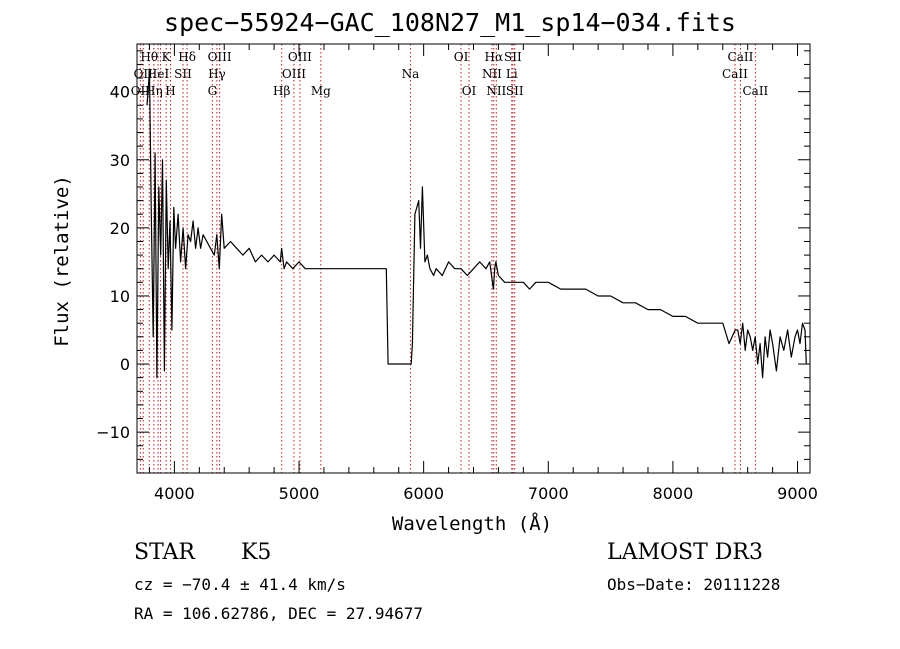  I want to click on x-tick-label: 4000, so click(174, 493).